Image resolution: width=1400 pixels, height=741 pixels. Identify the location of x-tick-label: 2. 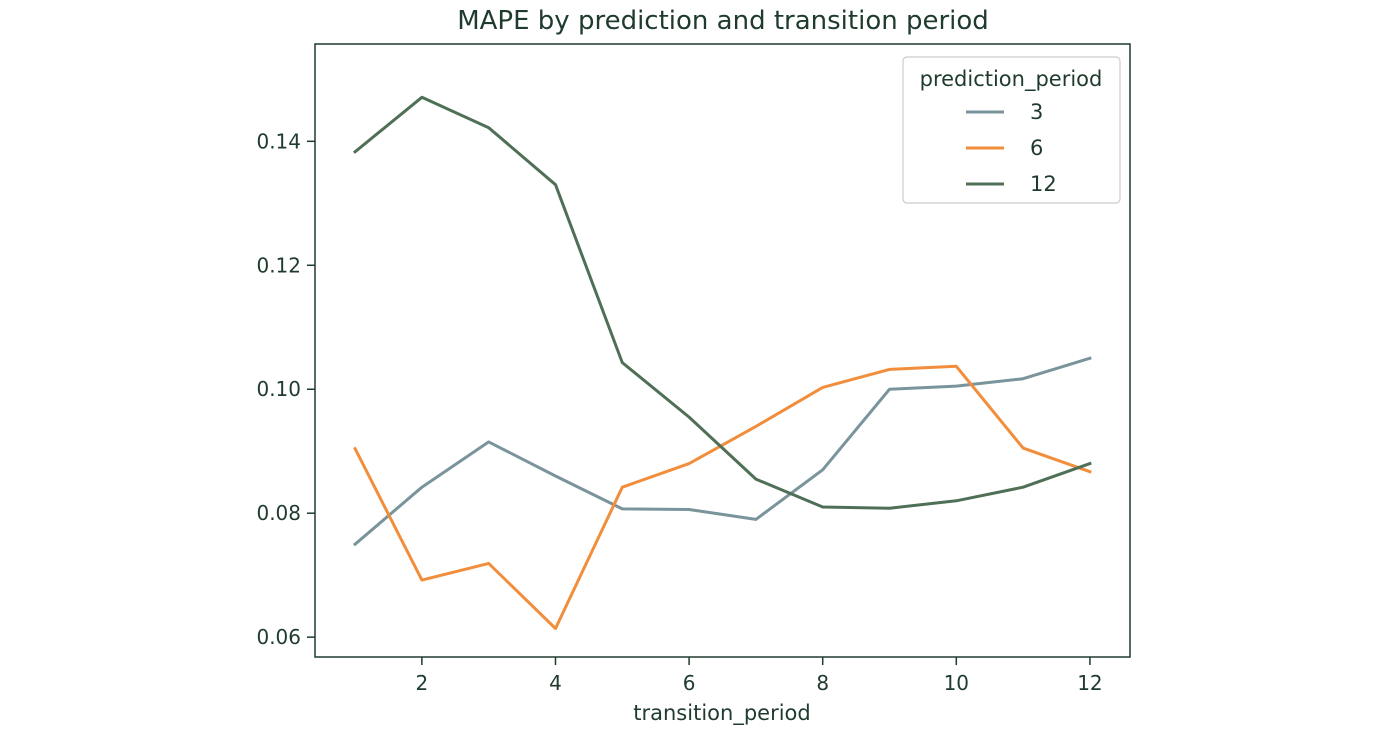
(422, 683).